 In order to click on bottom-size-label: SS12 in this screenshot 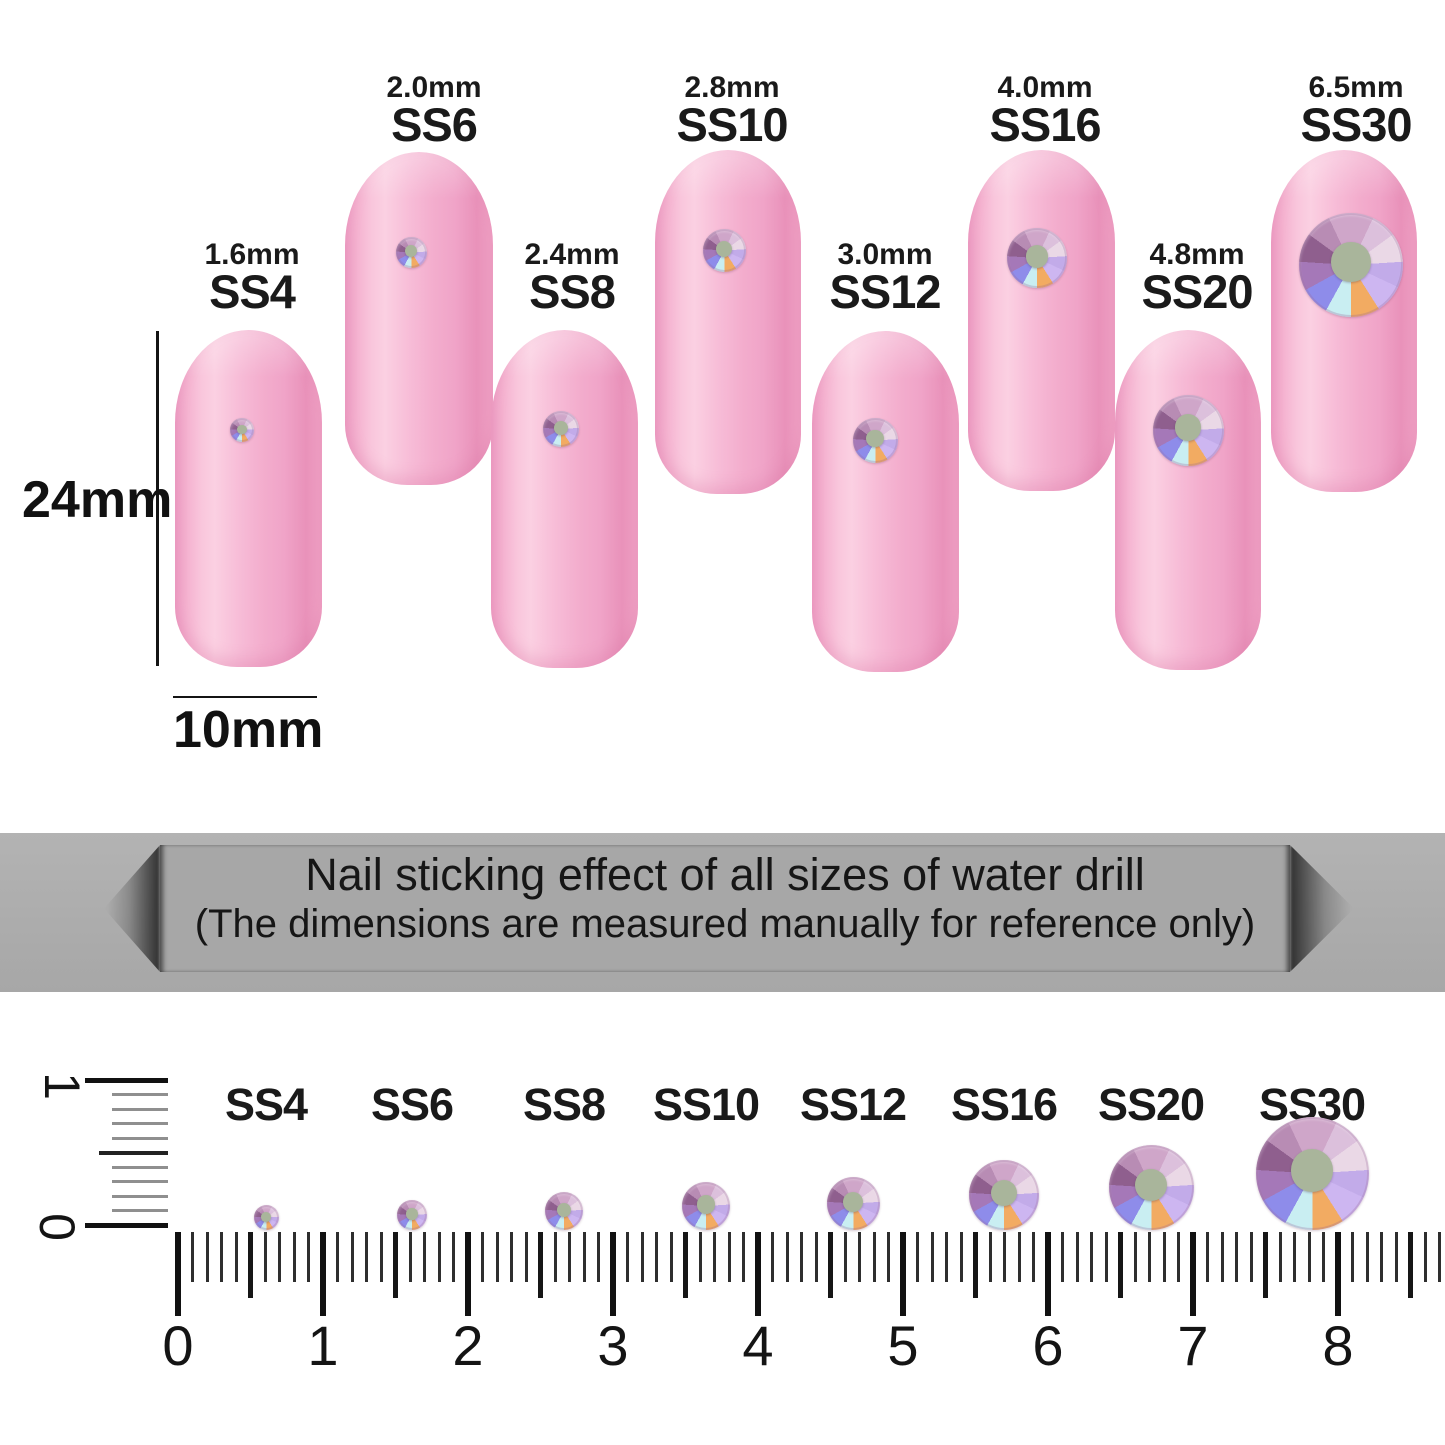, I will do `click(853, 1104)`.